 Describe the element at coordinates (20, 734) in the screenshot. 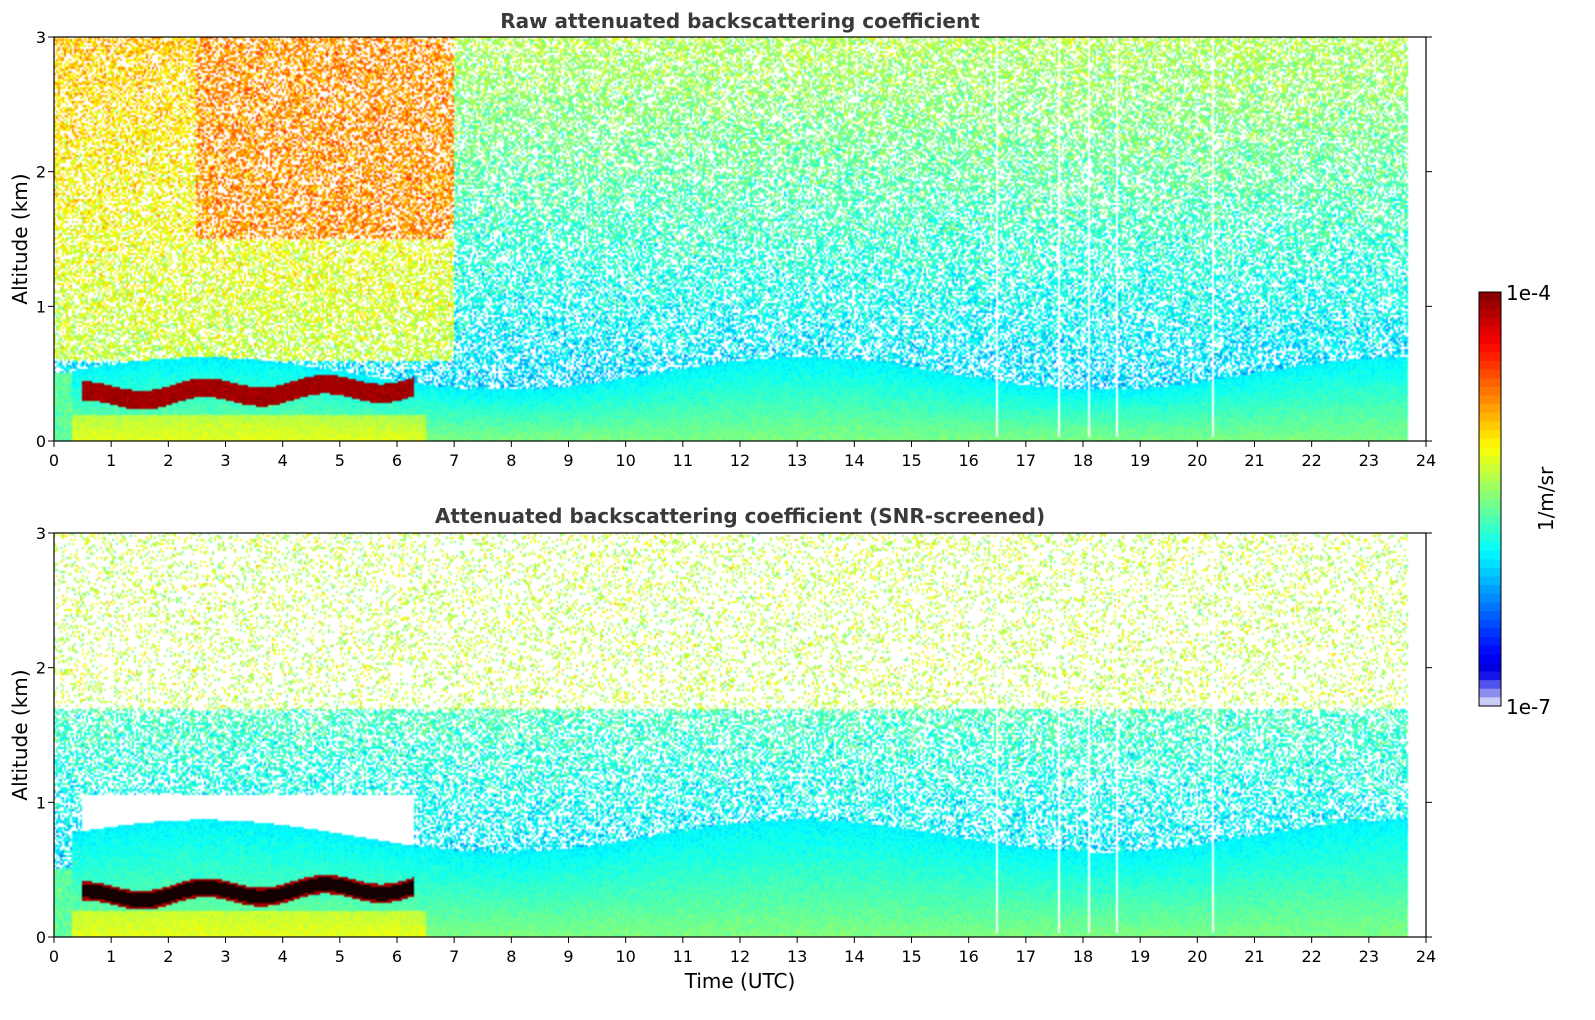

I see `y-axis-label-screened: Altitude (km)` at that location.